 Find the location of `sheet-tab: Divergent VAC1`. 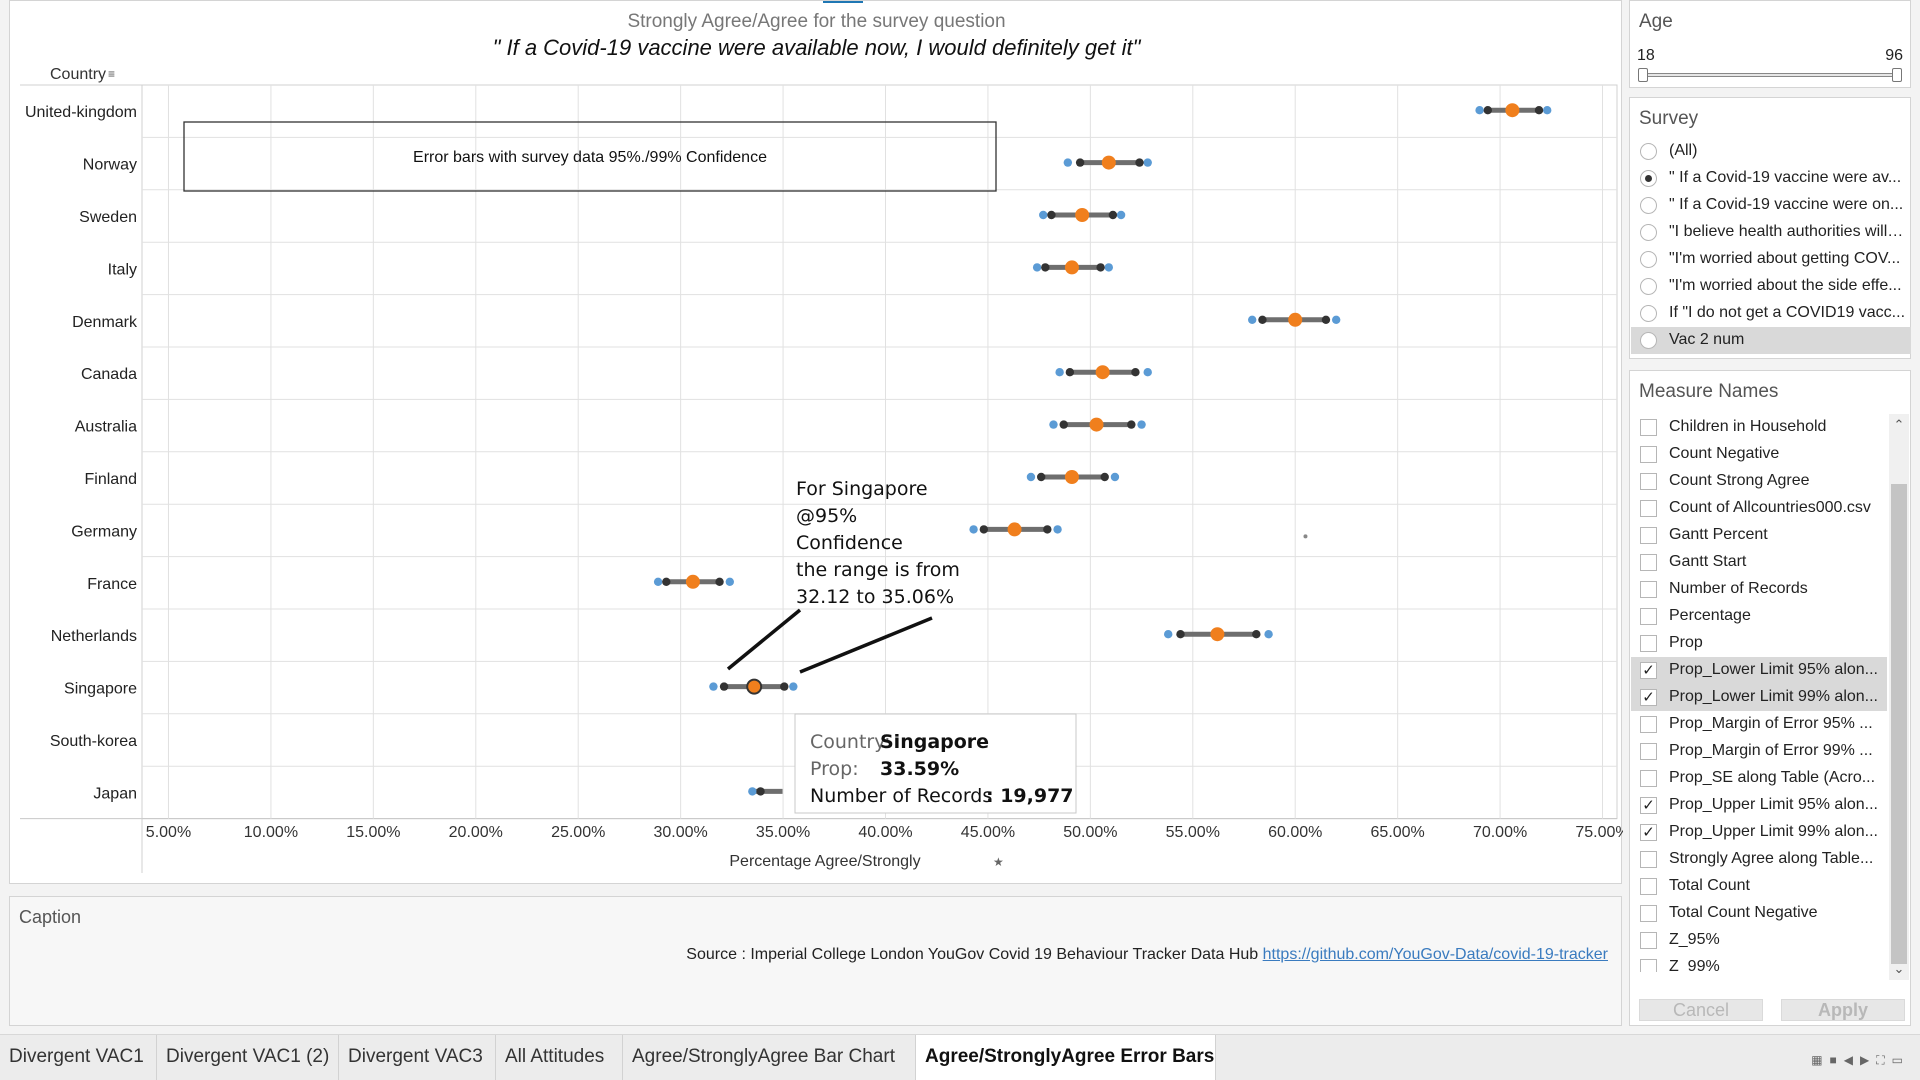

sheet-tab: Divergent VAC1 is located at coordinates (78, 1057).